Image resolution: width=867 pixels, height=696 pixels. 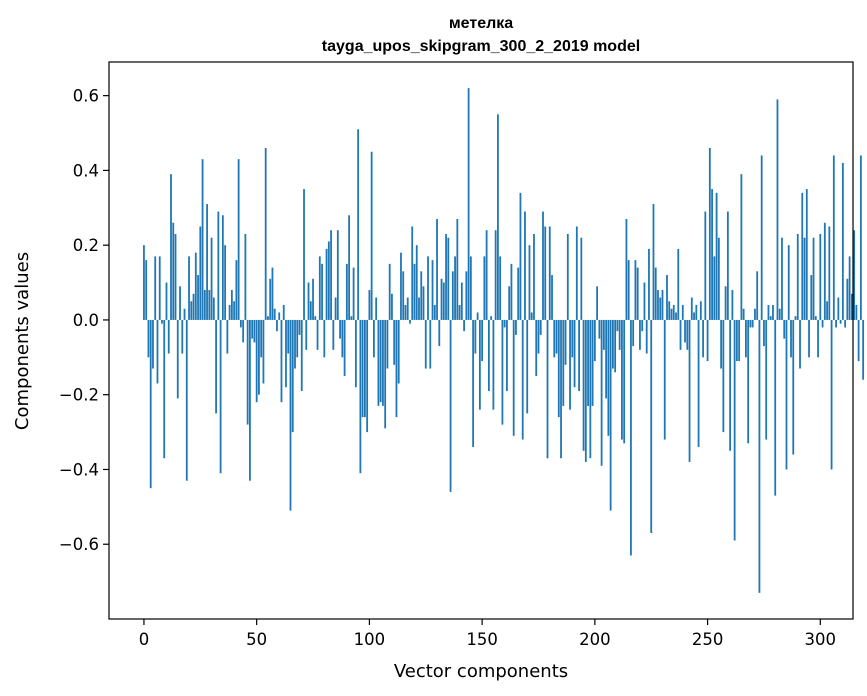 What do you see at coordinates (595, 639) in the screenshot?
I see `x-tick-label: 200` at bounding box center [595, 639].